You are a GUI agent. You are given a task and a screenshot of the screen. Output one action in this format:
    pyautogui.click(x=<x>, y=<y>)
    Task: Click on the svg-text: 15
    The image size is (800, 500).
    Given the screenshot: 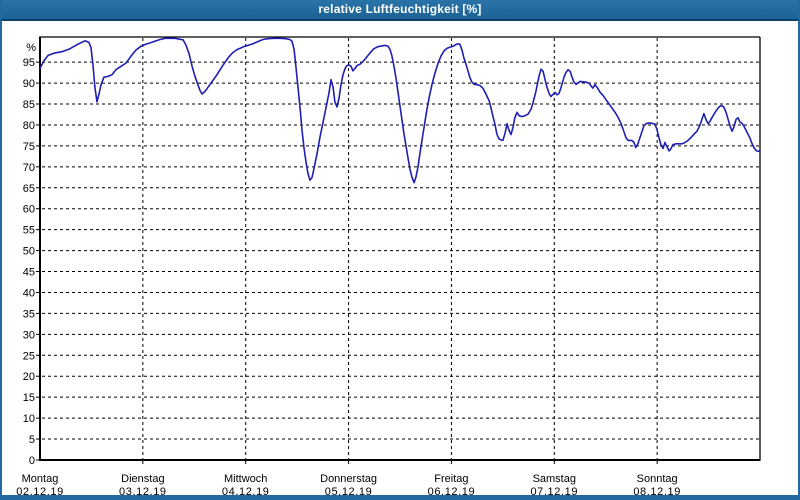 What is the action you would take?
    pyautogui.click(x=29, y=398)
    